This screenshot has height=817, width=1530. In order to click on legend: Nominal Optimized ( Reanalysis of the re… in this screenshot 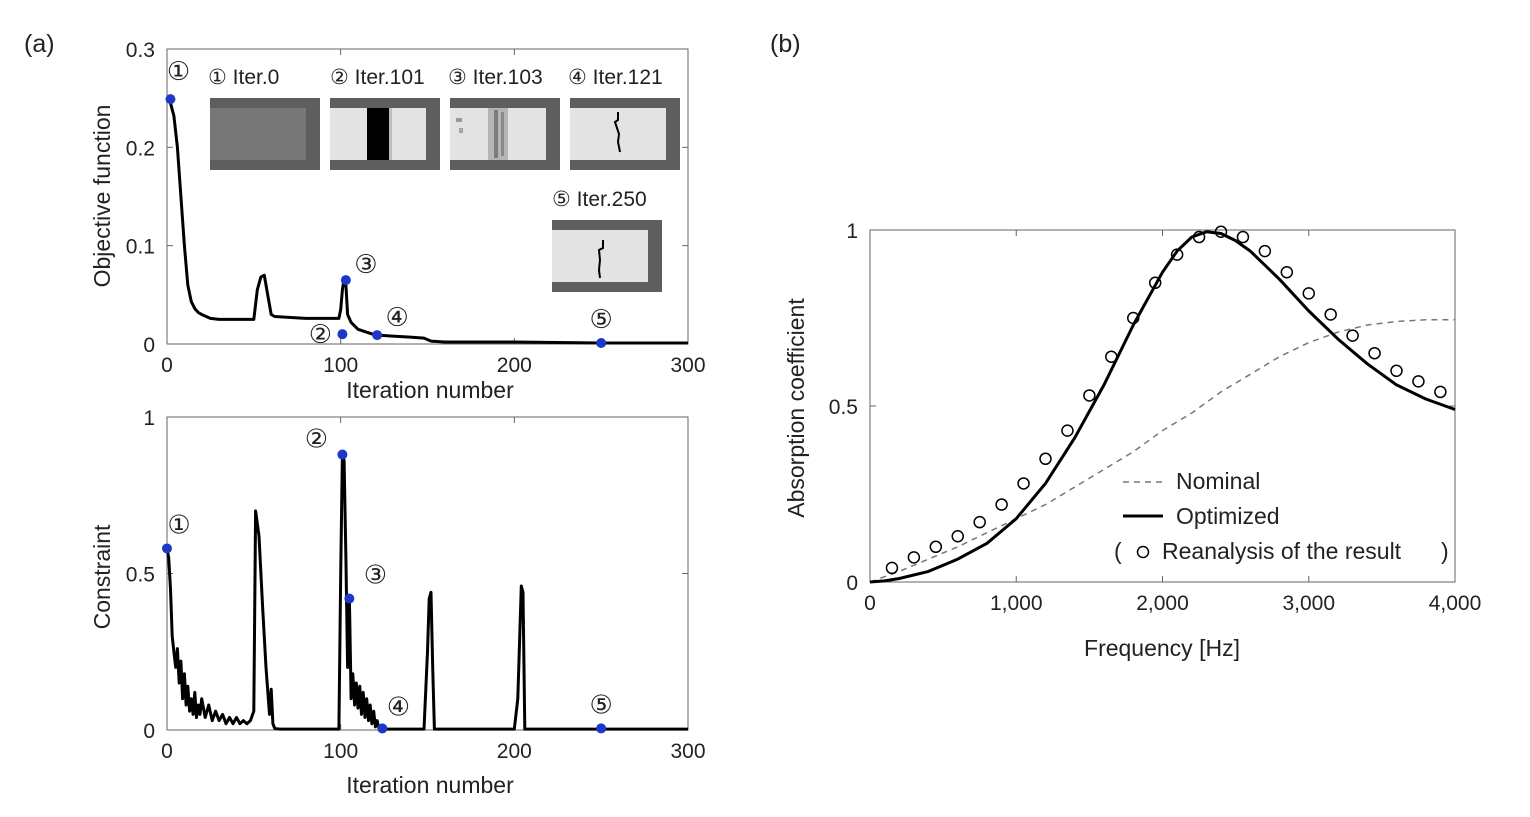, I will do `click(1281, 516)`.